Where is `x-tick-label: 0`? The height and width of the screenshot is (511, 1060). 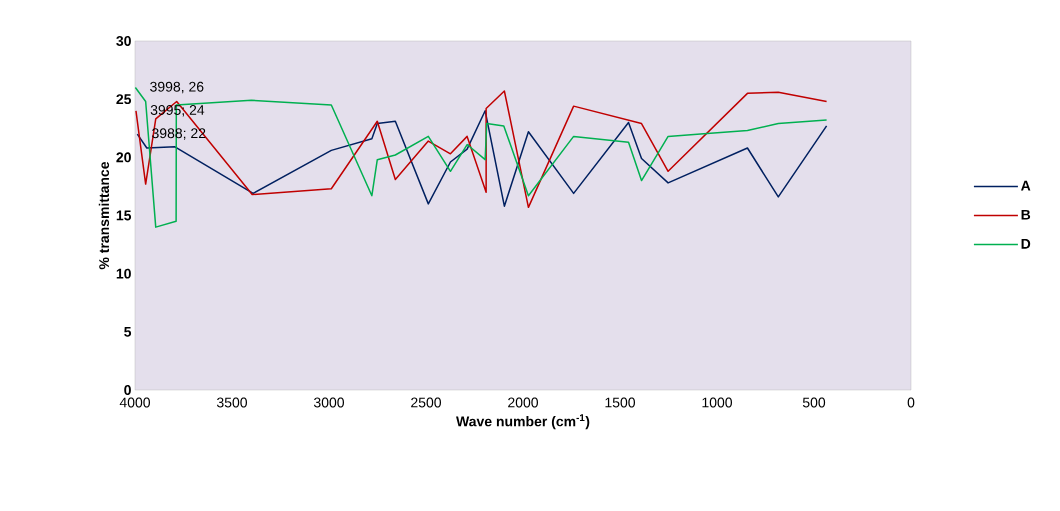
x-tick-label: 0 is located at coordinates (911, 402).